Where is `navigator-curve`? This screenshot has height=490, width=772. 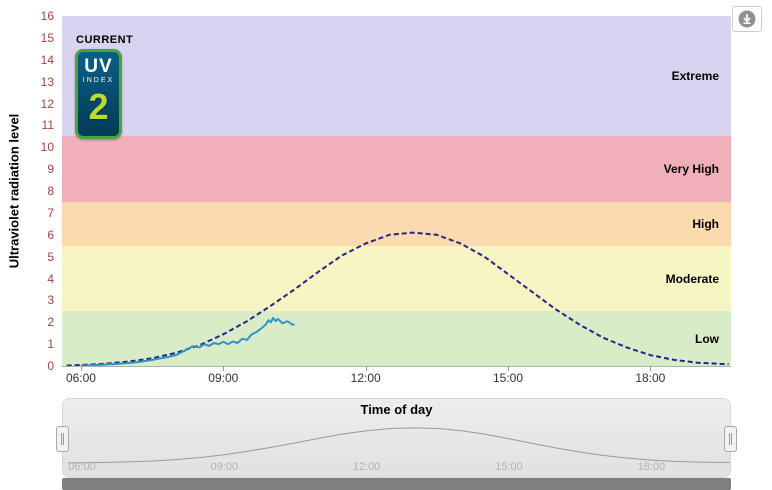
navigator-curve is located at coordinates (398, 445).